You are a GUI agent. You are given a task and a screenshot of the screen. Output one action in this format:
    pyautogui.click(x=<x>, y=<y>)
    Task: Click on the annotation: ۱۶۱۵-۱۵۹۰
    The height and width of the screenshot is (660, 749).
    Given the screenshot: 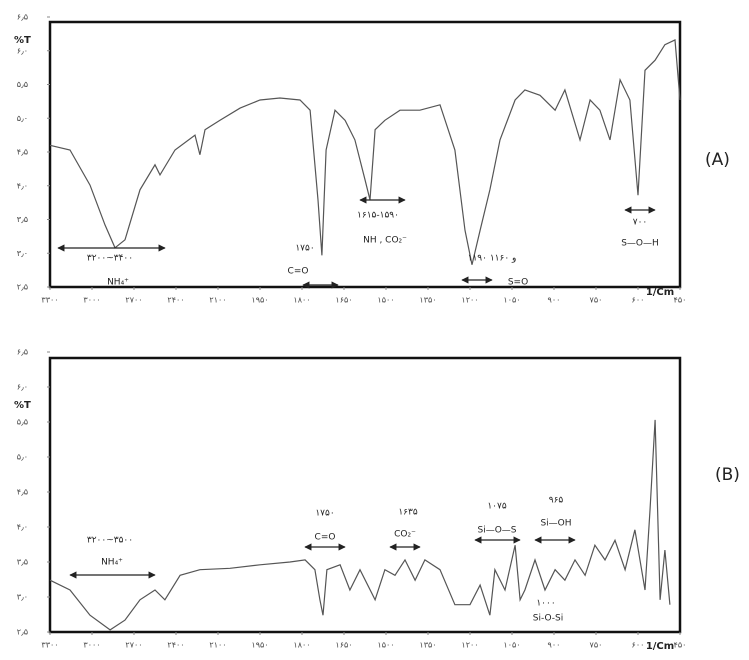 What is the action you would take?
    pyautogui.click(x=378, y=216)
    